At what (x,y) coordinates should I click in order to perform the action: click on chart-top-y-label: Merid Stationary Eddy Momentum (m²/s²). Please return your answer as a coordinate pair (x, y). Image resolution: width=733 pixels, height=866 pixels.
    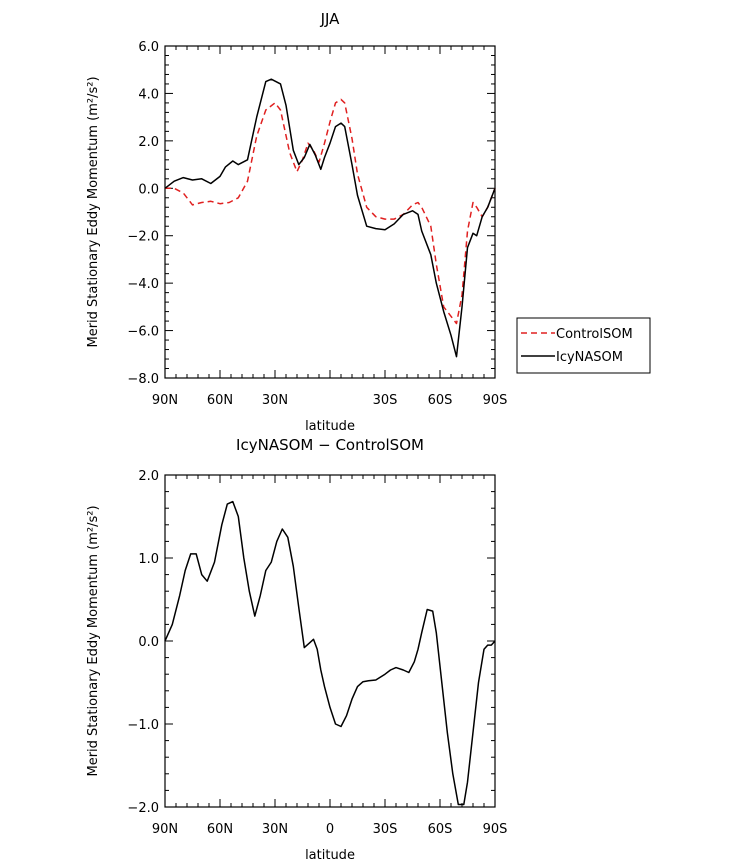
    Looking at the image, I should click on (93, 211).